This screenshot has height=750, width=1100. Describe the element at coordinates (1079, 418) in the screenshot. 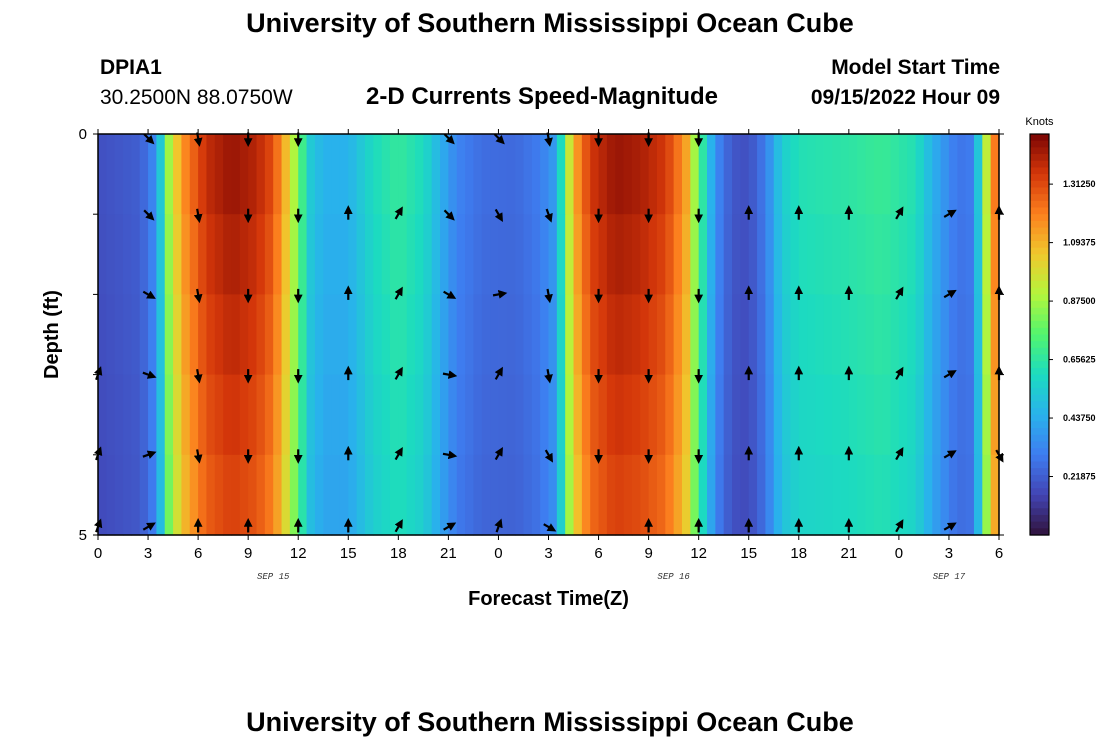

I see `colorbar-tick-label: 0.43750` at that location.